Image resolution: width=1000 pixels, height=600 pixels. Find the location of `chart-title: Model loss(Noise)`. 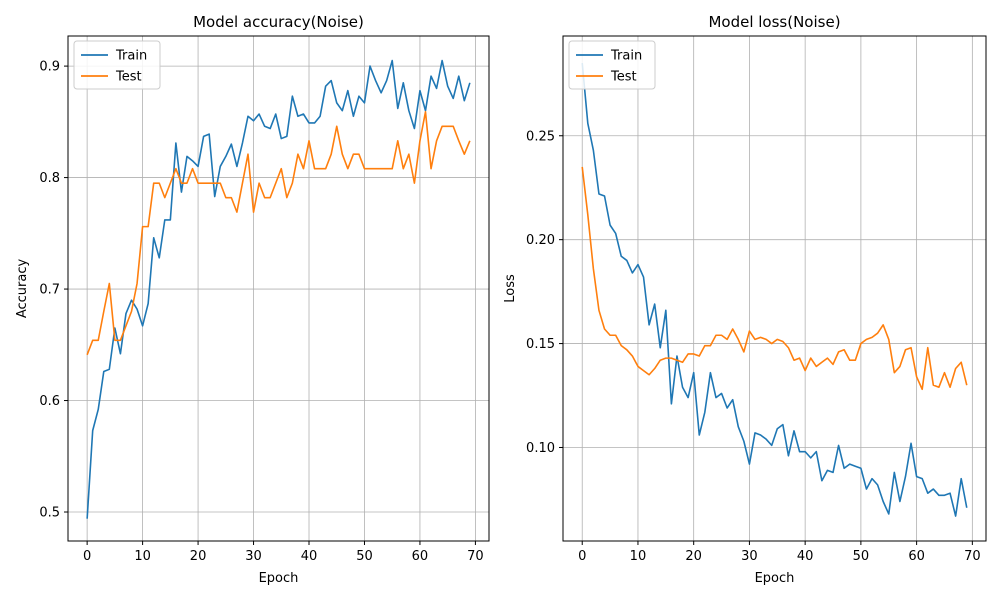

chart-title: Model loss(Noise) is located at coordinates (774, 22).